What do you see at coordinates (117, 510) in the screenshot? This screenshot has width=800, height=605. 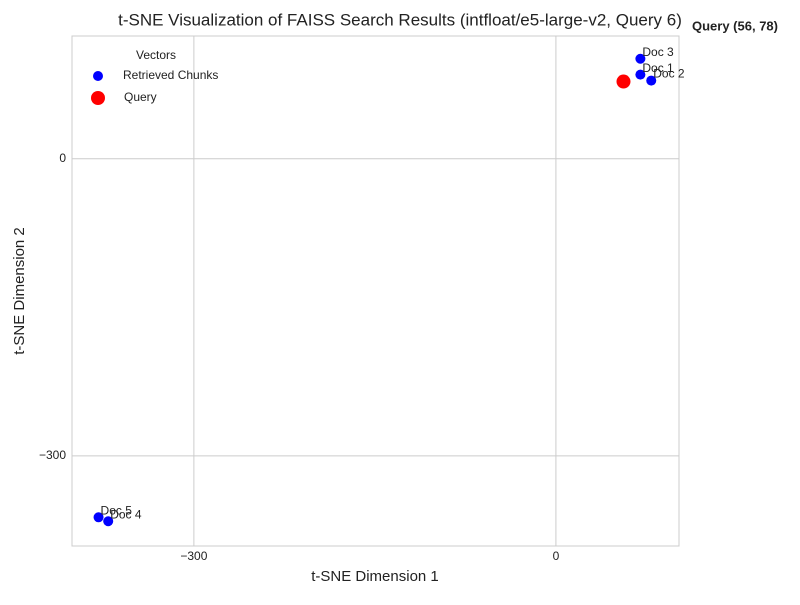 I see `point-label: Doc 5` at bounding box center [117, 510].